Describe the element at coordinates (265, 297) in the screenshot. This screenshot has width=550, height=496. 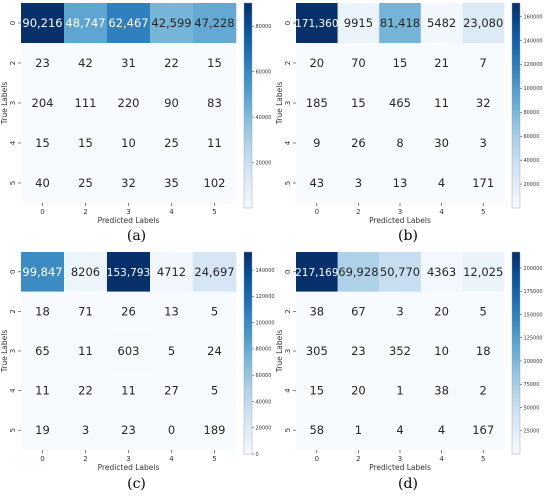
I see `colorbar-tick-label: 120000` at that location.